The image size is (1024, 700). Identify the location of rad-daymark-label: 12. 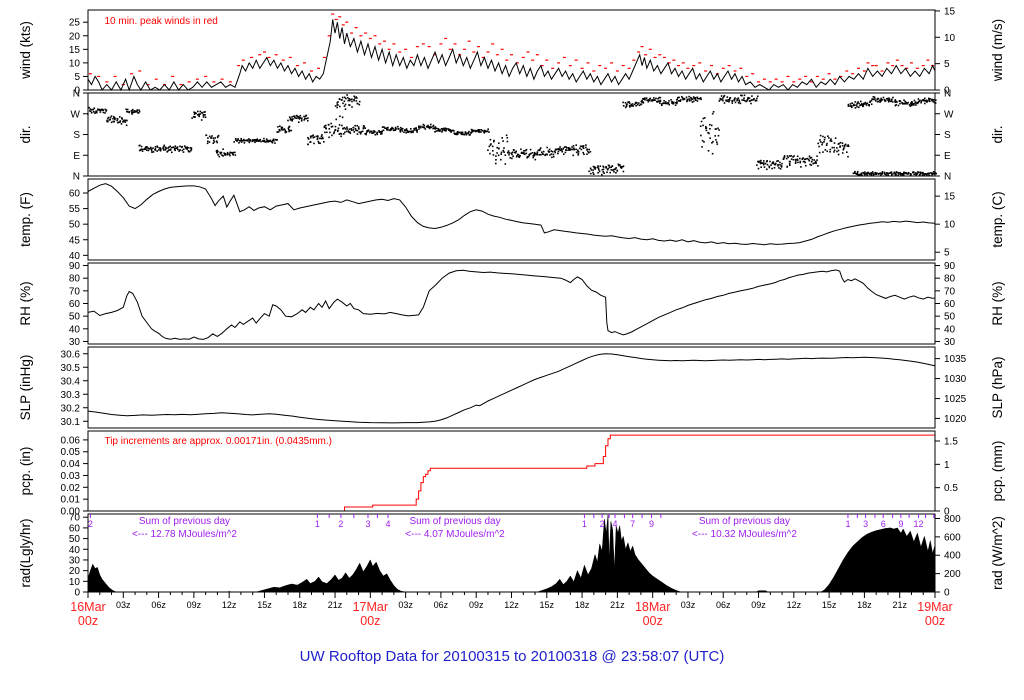
(919, 524).